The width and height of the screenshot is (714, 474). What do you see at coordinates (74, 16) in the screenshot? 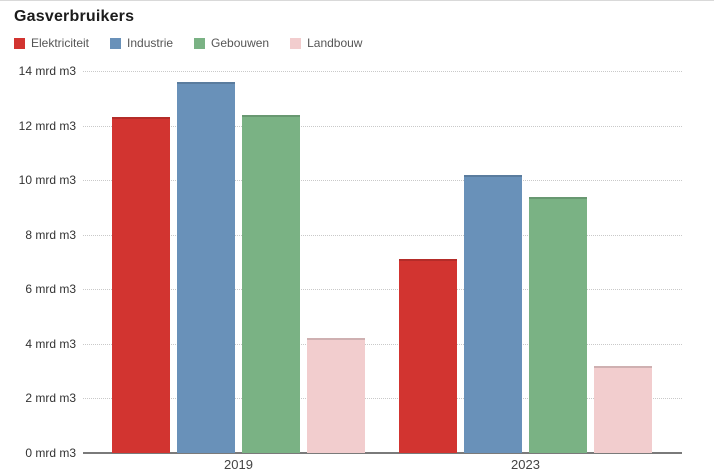
I see `chart-title: Gasverbruikers` at bounding box center [74, 16].